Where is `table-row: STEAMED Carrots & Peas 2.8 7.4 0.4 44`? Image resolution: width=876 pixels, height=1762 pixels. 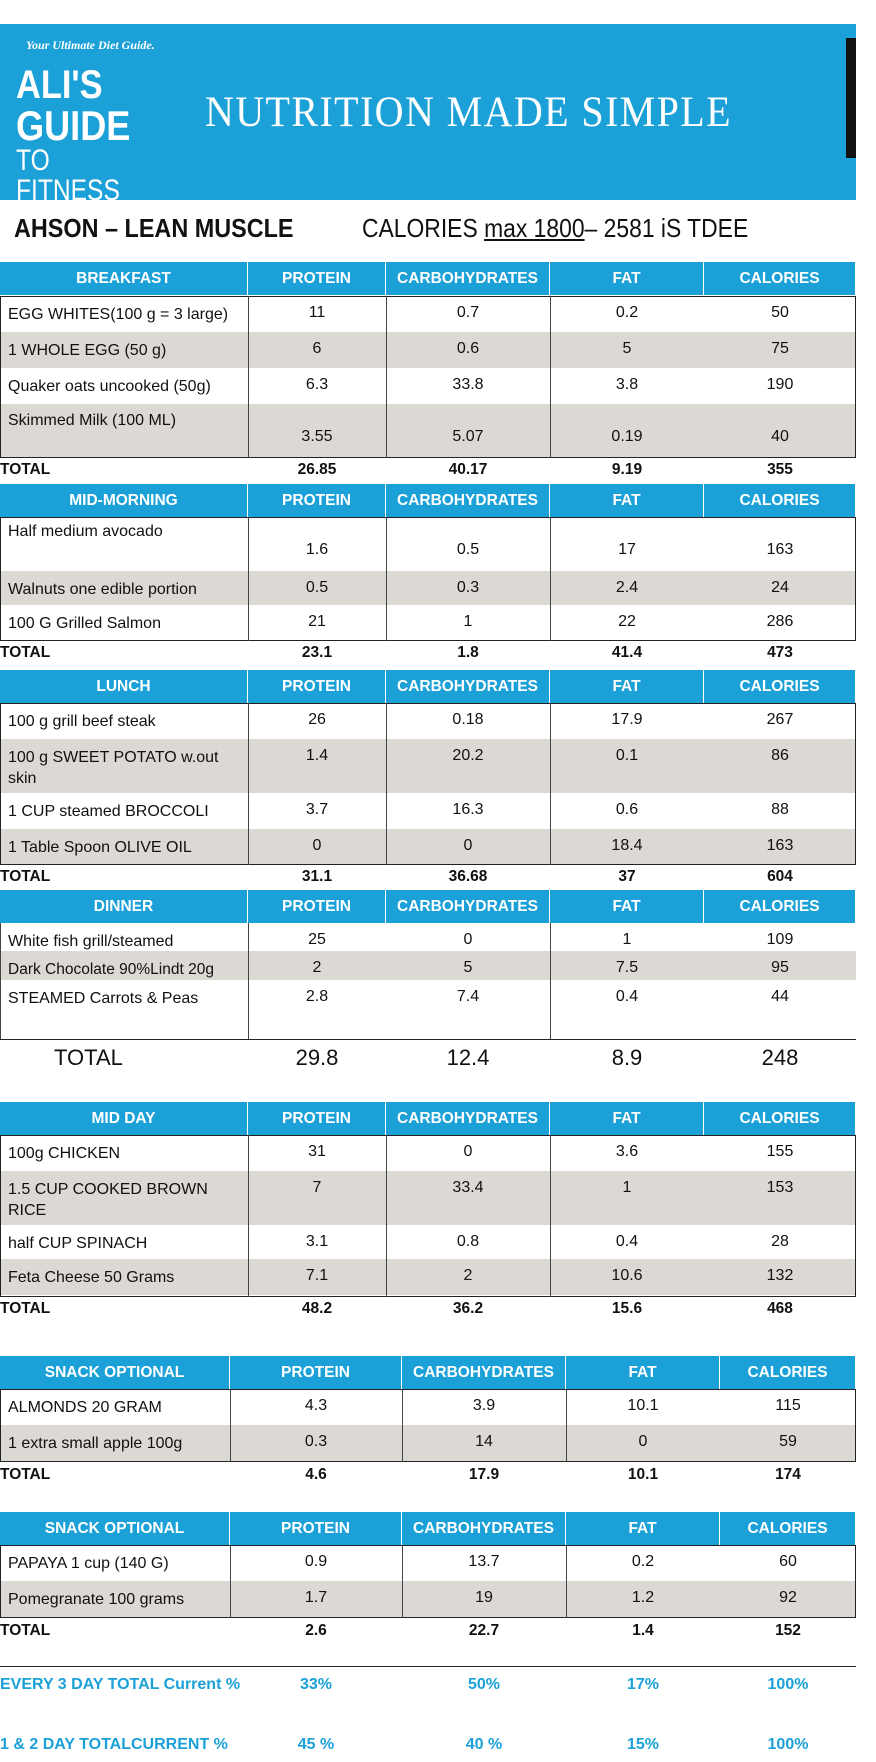
table-row: STEAMED Carrots & Peas 2.8 7.4 0.4 44 is located at coordinates (428, 1009).